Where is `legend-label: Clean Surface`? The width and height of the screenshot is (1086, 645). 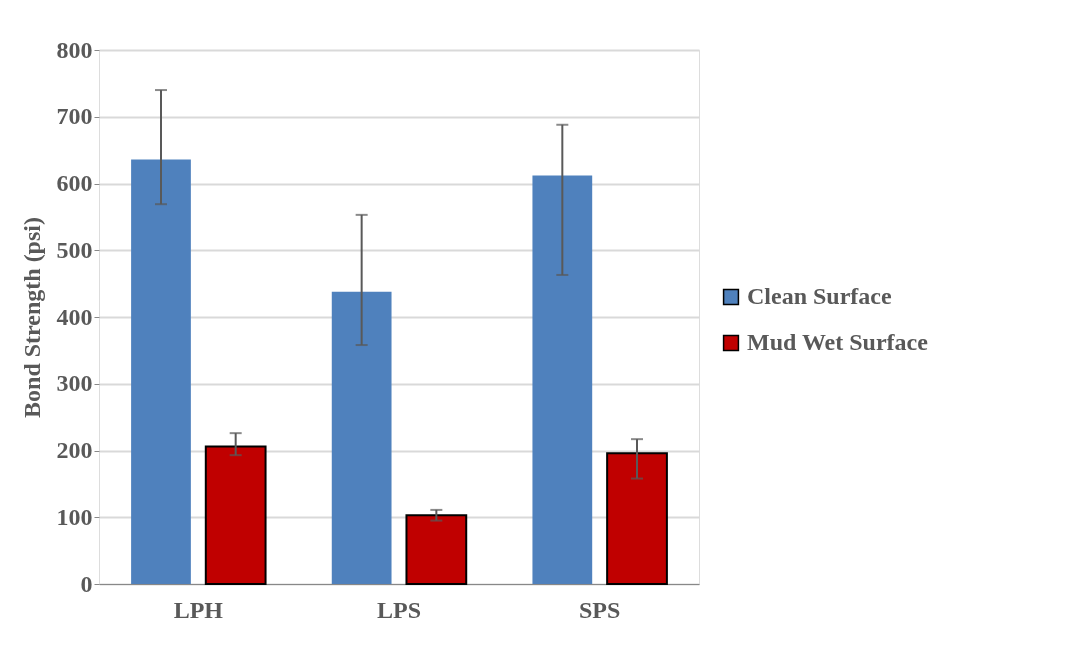 legend-label: Clean Surface is located at coordinates (819, 296).